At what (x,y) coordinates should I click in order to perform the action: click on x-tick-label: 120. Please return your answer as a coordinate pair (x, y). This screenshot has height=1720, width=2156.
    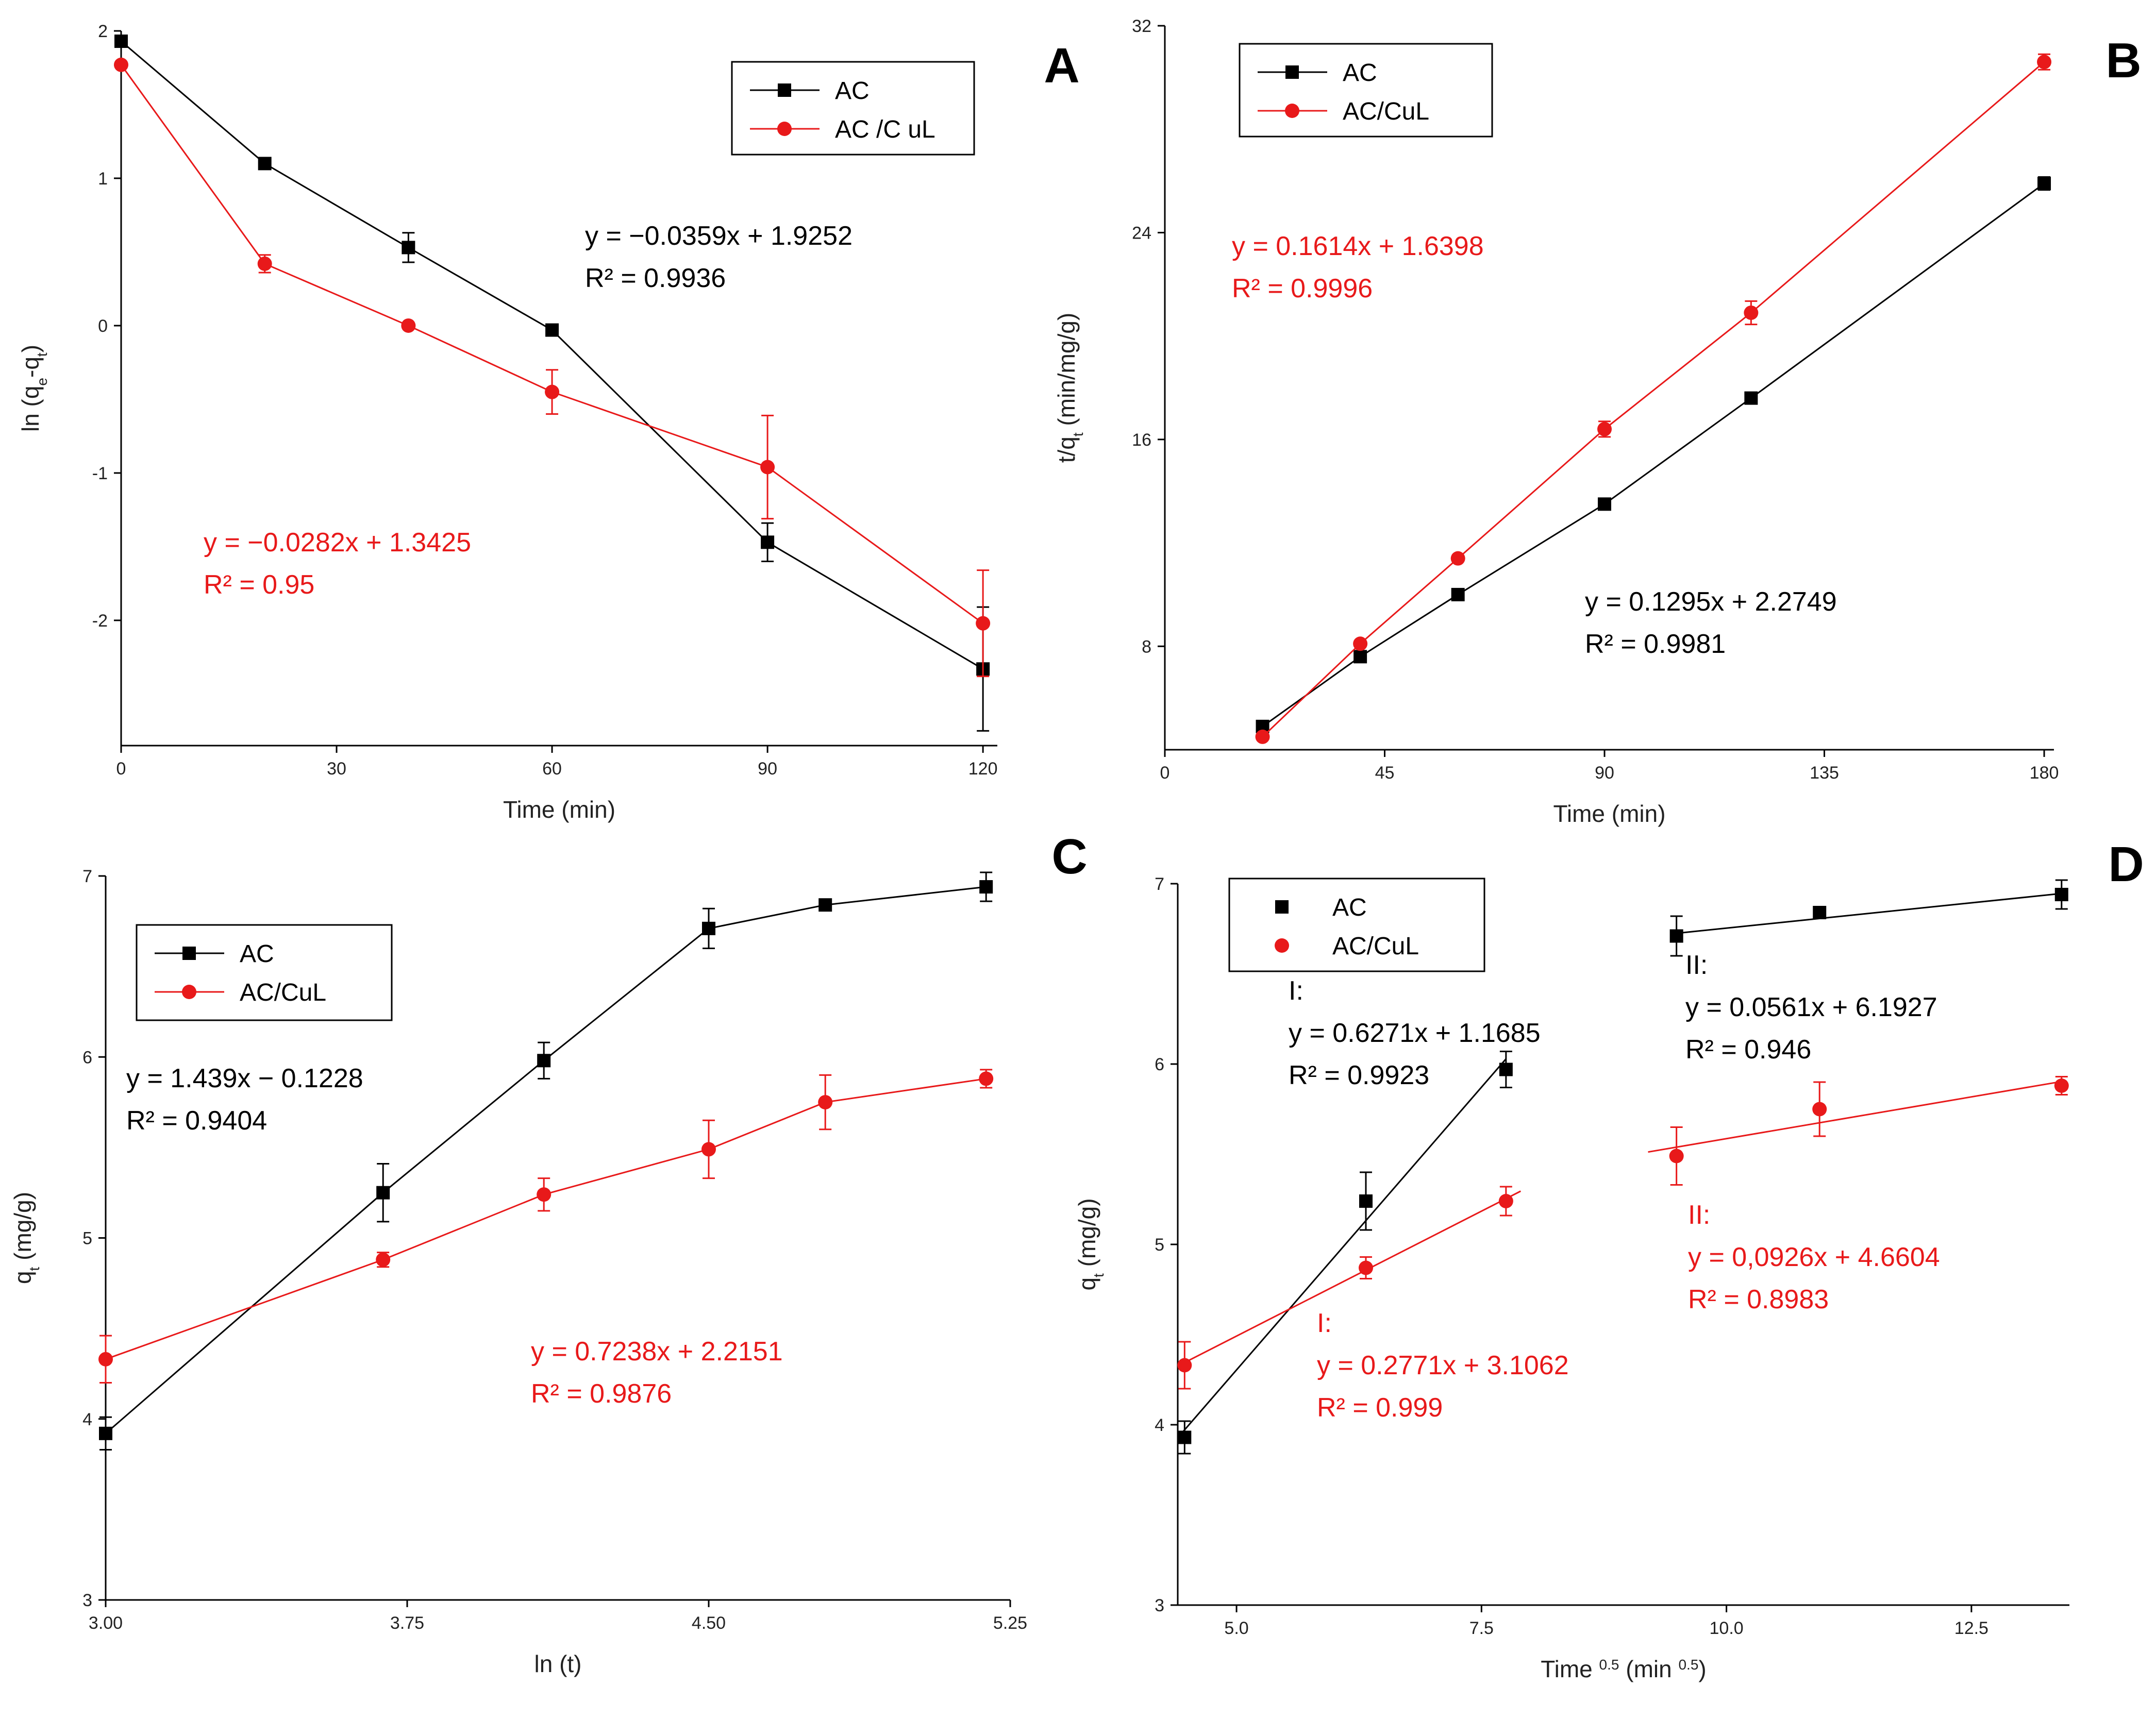
    Looking at the image, I should click on (983, 769).